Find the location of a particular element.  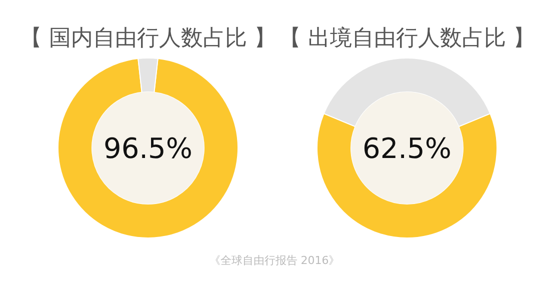

title: 【 国内自由行人数占比 】 is located at coordinates (148, 38).